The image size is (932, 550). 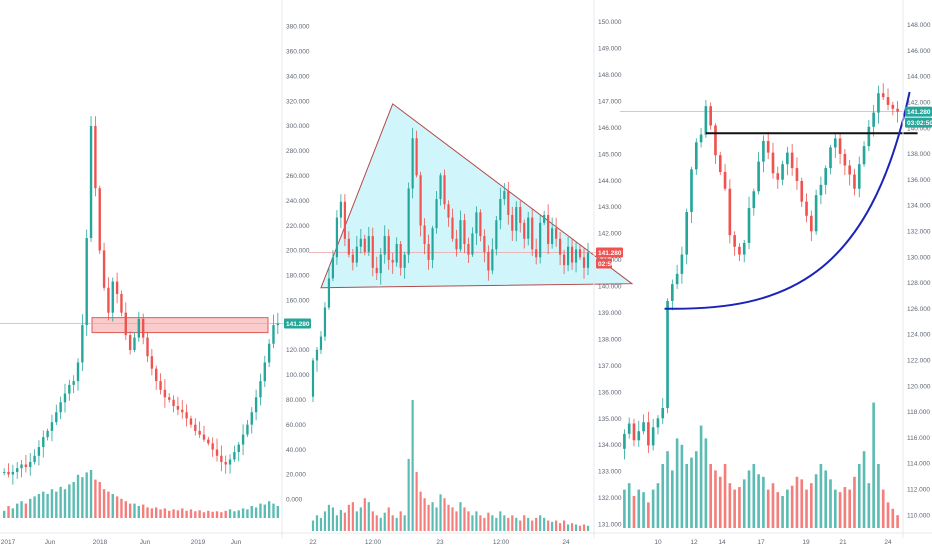 What do you see at coordinates (296, 475) in the screenshot?
I see `y-tick-label: 20.000` at bounding box center [296, 475].